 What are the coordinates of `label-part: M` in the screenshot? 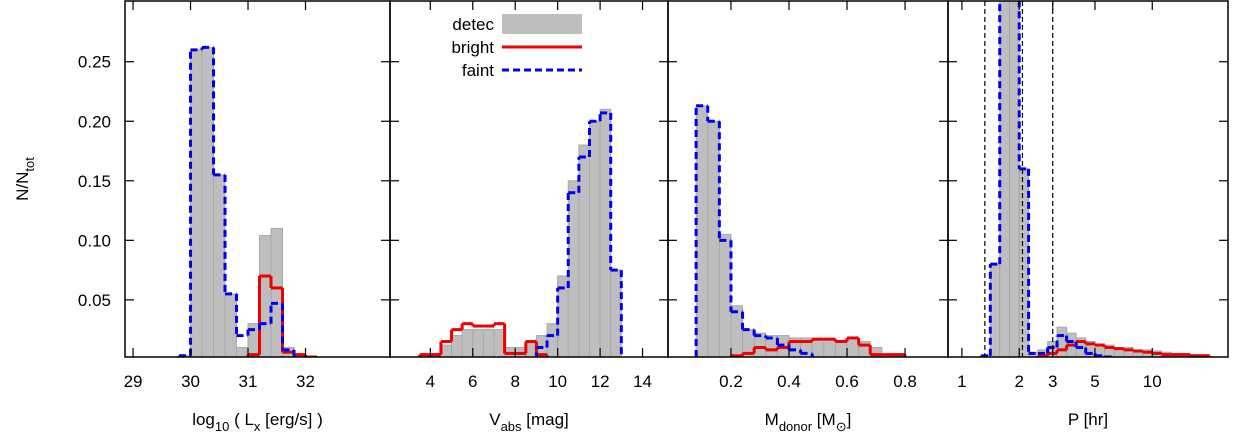 It's located at (772, 419).